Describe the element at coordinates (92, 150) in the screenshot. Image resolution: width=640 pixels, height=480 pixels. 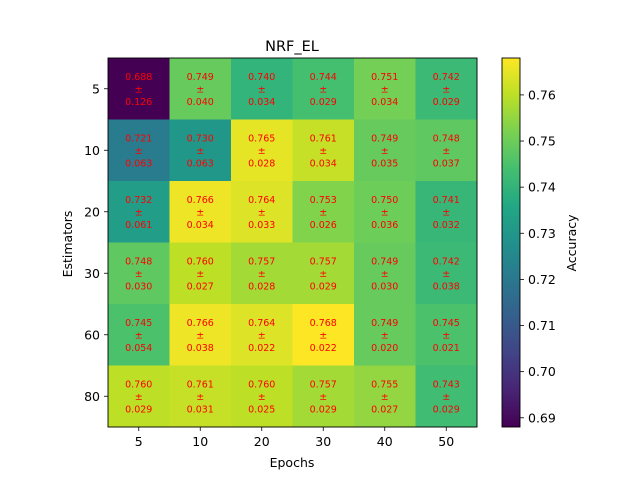
I see `y-tick-label: 10` at that location.